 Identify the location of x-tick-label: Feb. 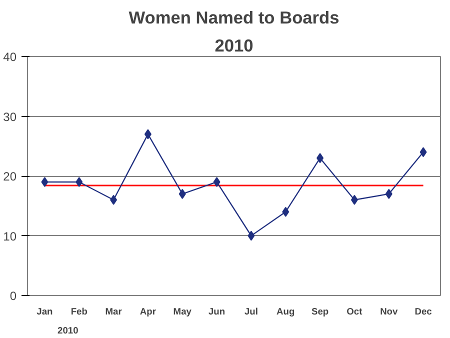
(79, 311).